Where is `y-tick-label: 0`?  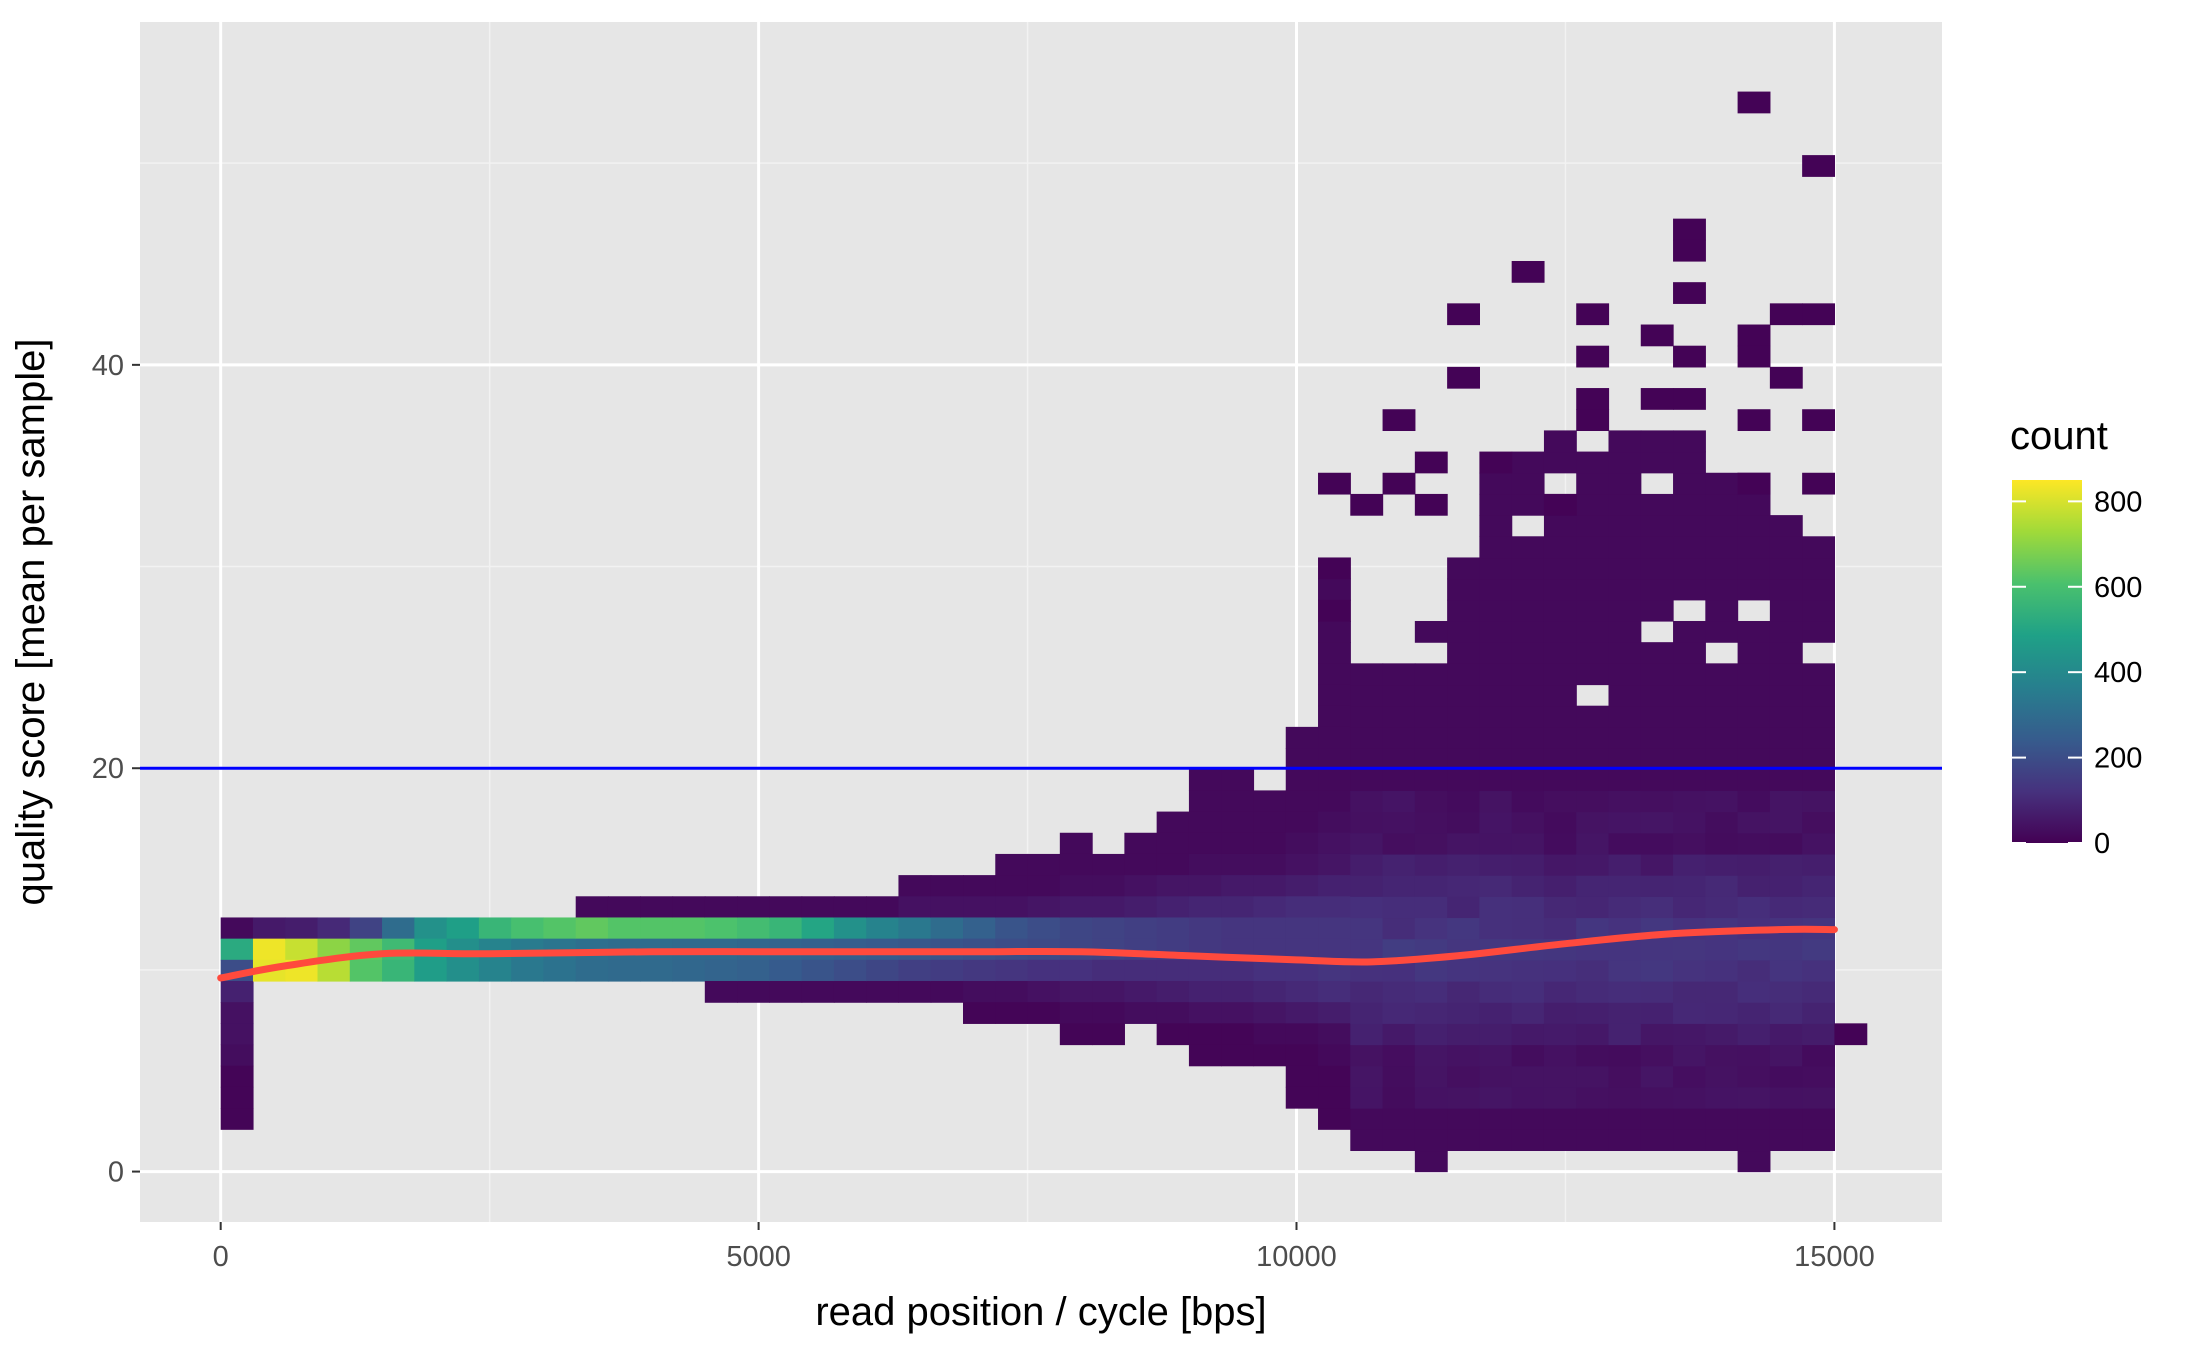
y-tick-label: 0 is located at coordinates (116, 1173).